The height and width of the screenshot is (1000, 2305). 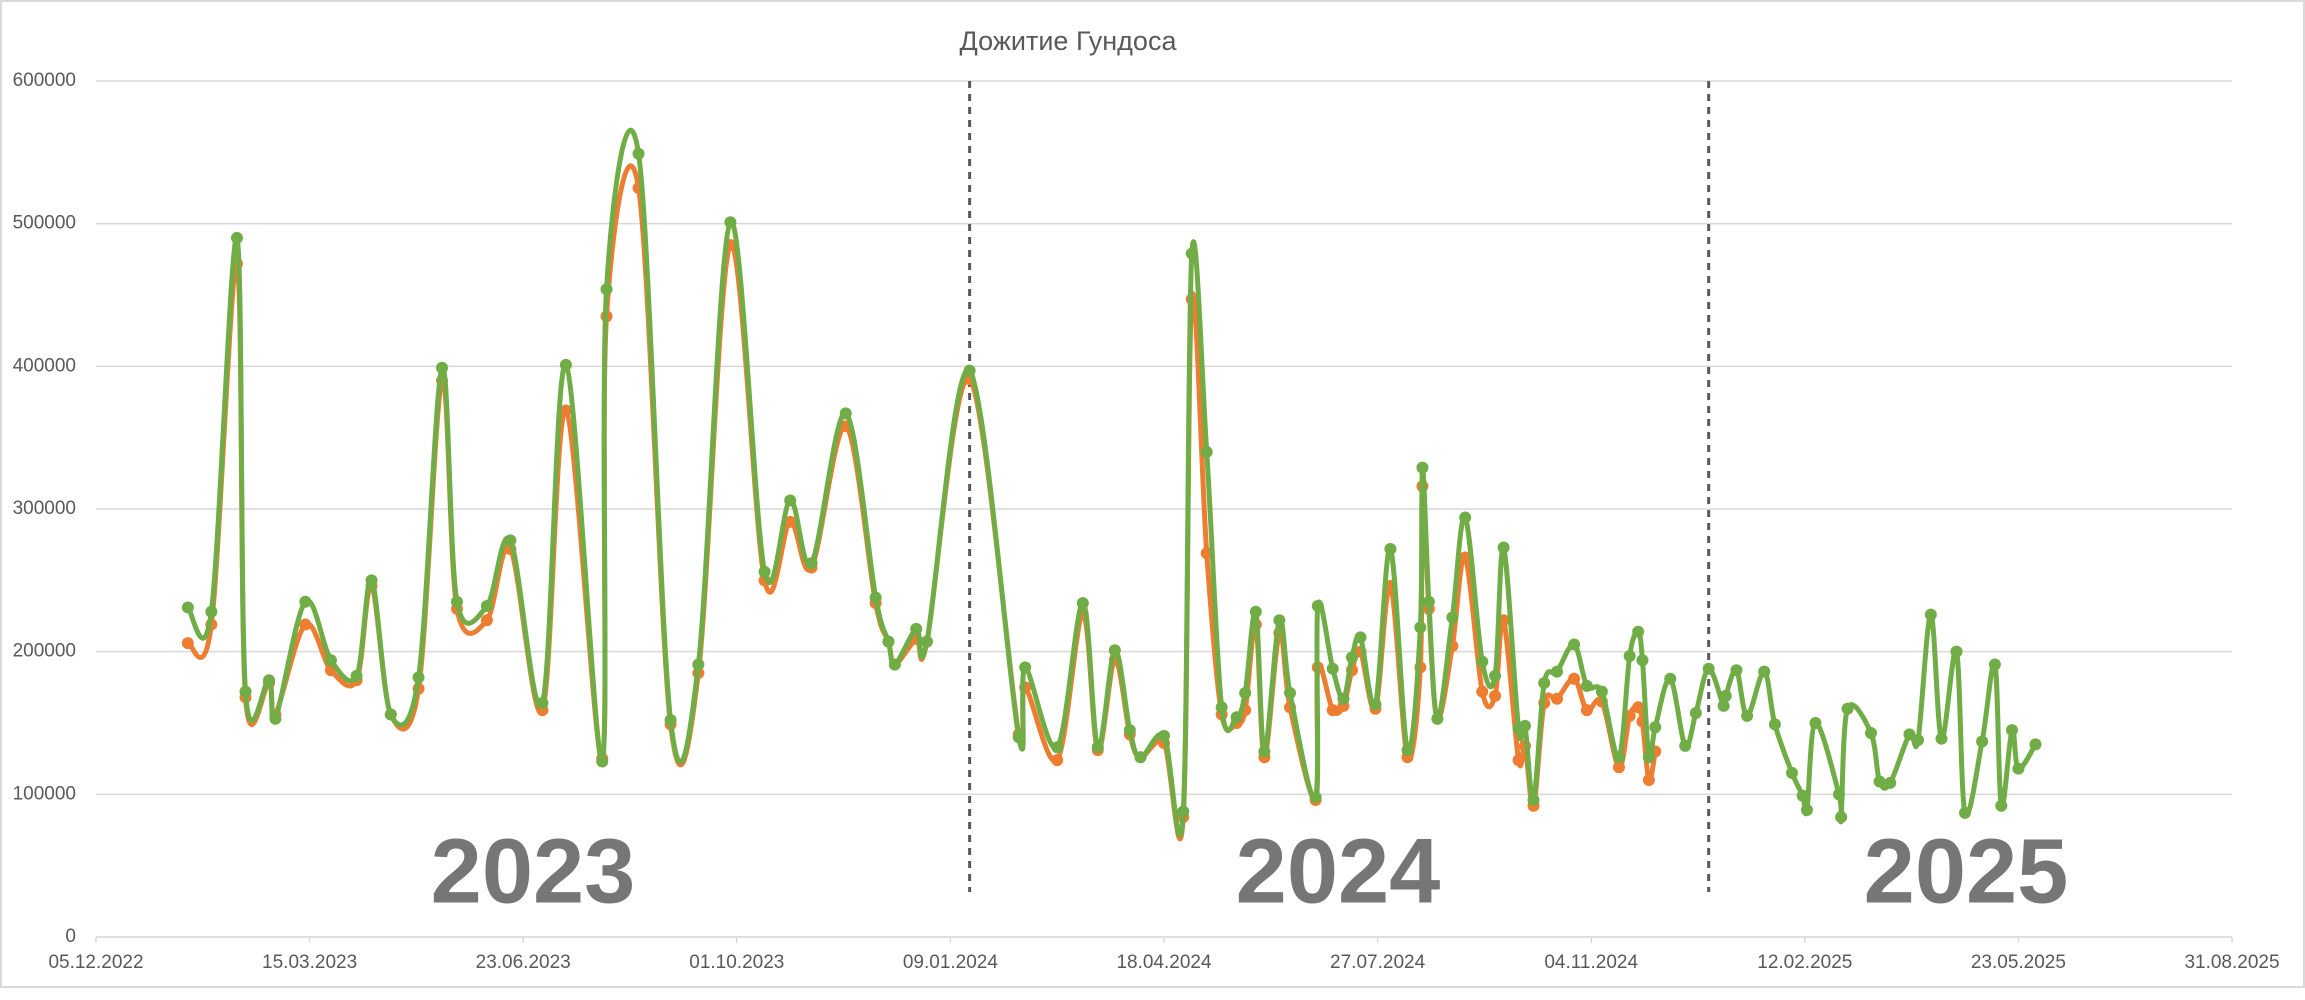 I want to click on year-label: 2025, so click(x=1966, y=871).